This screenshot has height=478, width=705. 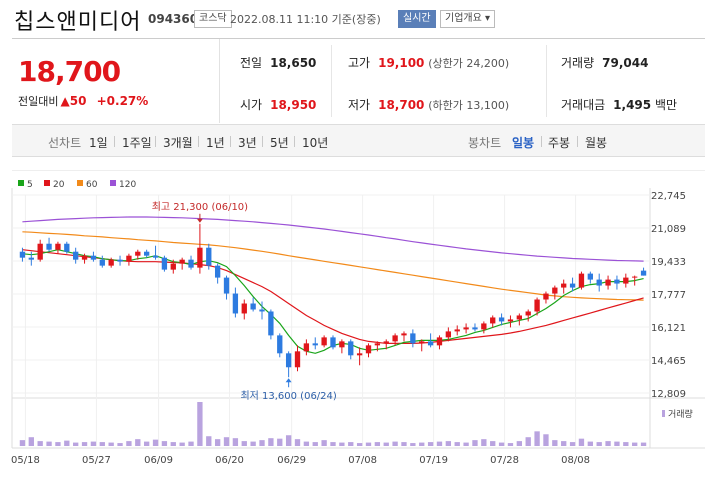 What do you see at coordinates (619, 104) in the screenshot?
I see `info-amount: 거래대금 1,495 백만` at bounding box center [619, 104].